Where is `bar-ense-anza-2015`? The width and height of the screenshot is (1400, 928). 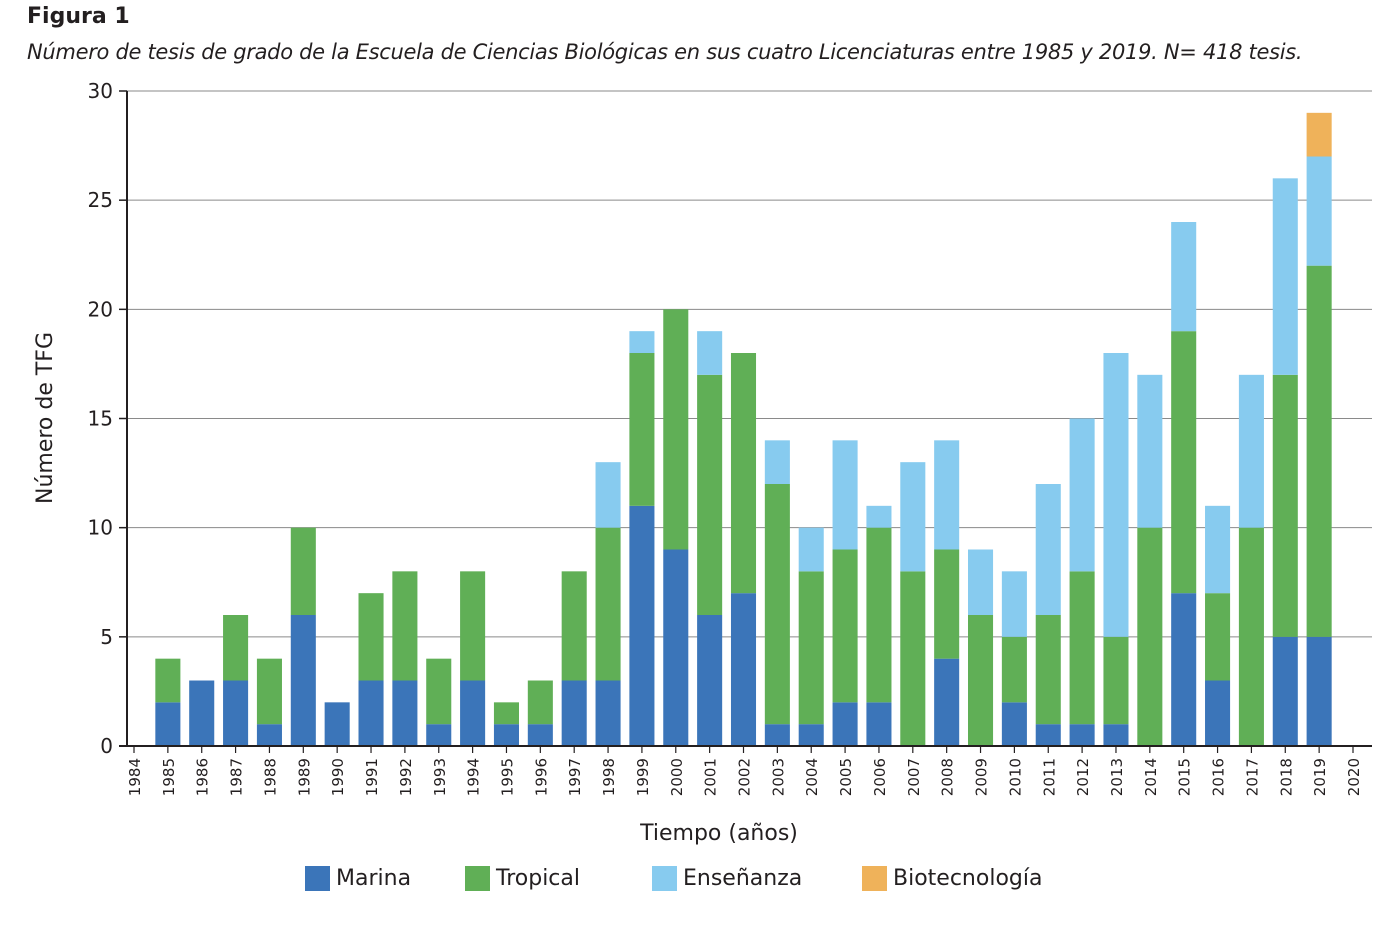
bar-ense-anza-2015 is located at coordinates (1184, 277).